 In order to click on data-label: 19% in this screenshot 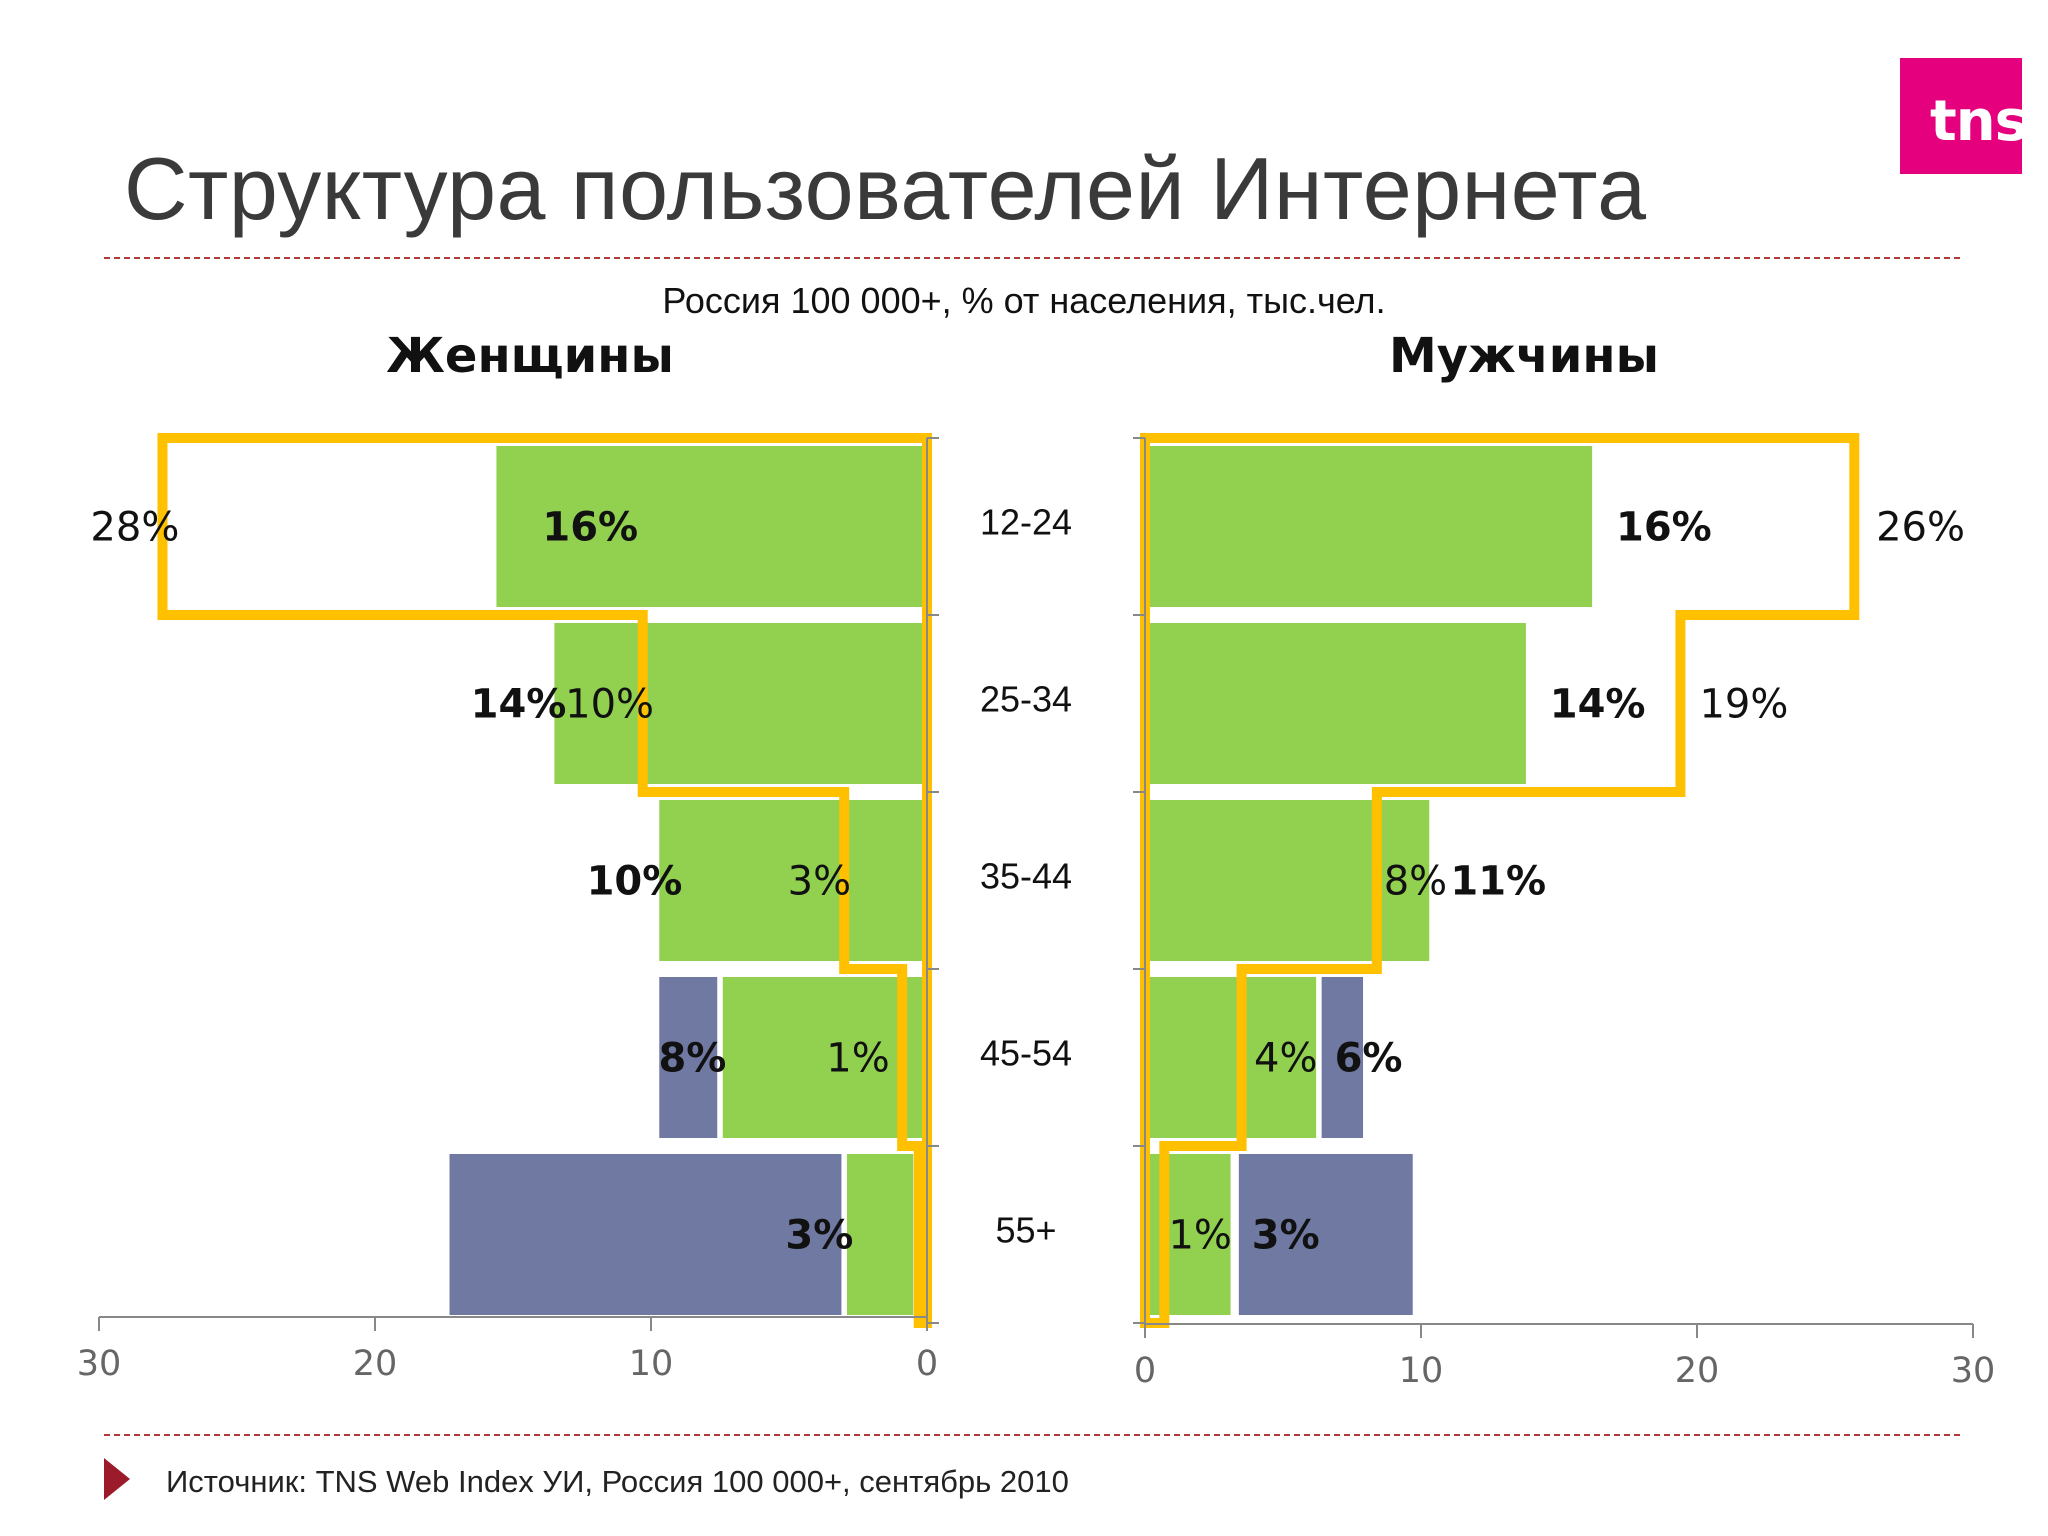, I will do `click(1743, 705)`.